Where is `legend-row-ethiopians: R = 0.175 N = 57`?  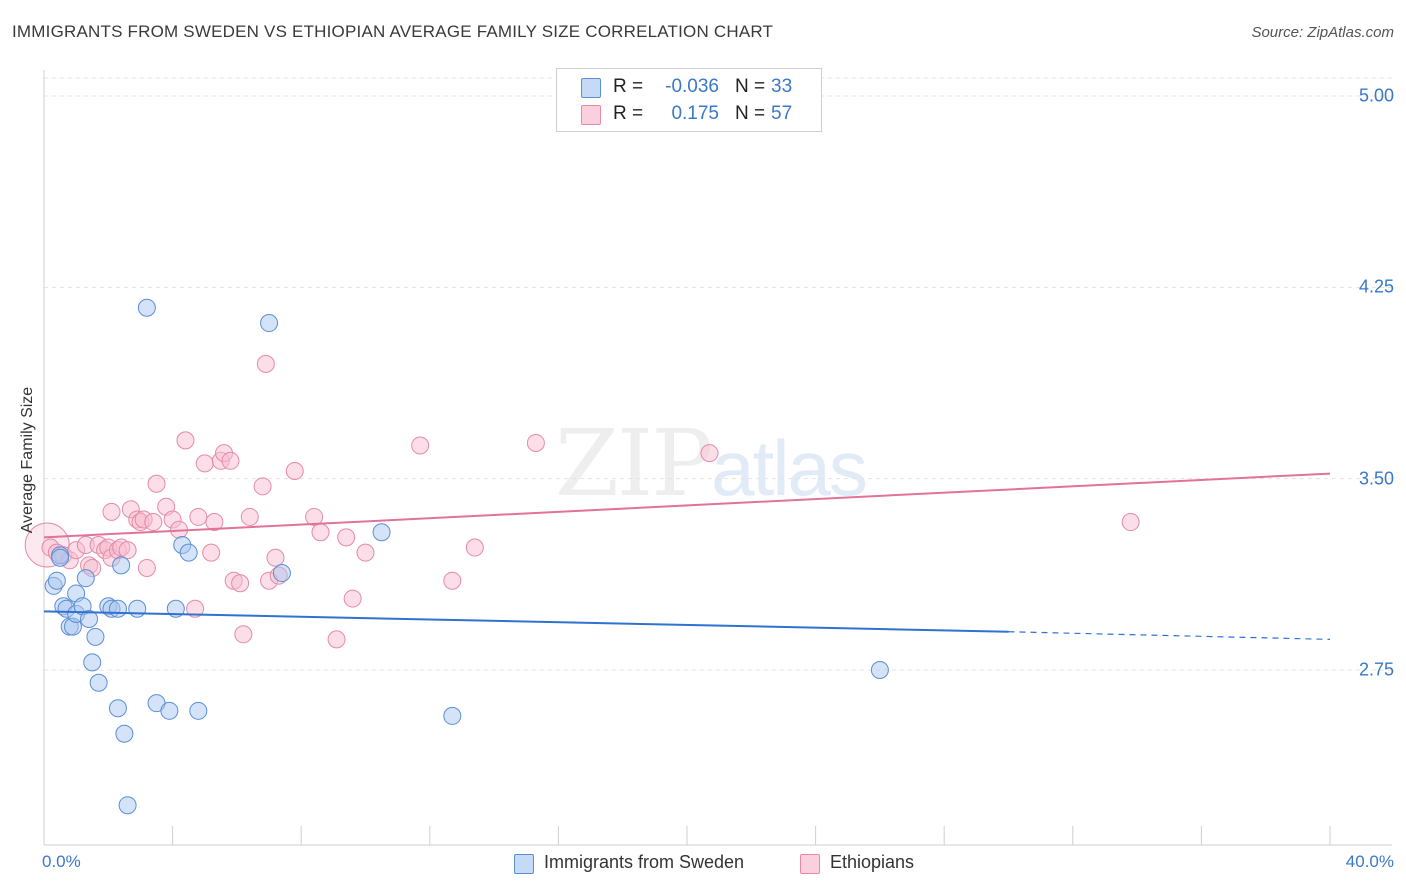
legend-row-ethiopians: R = 0.175 N = 57 is located at coordinates (689, 114).